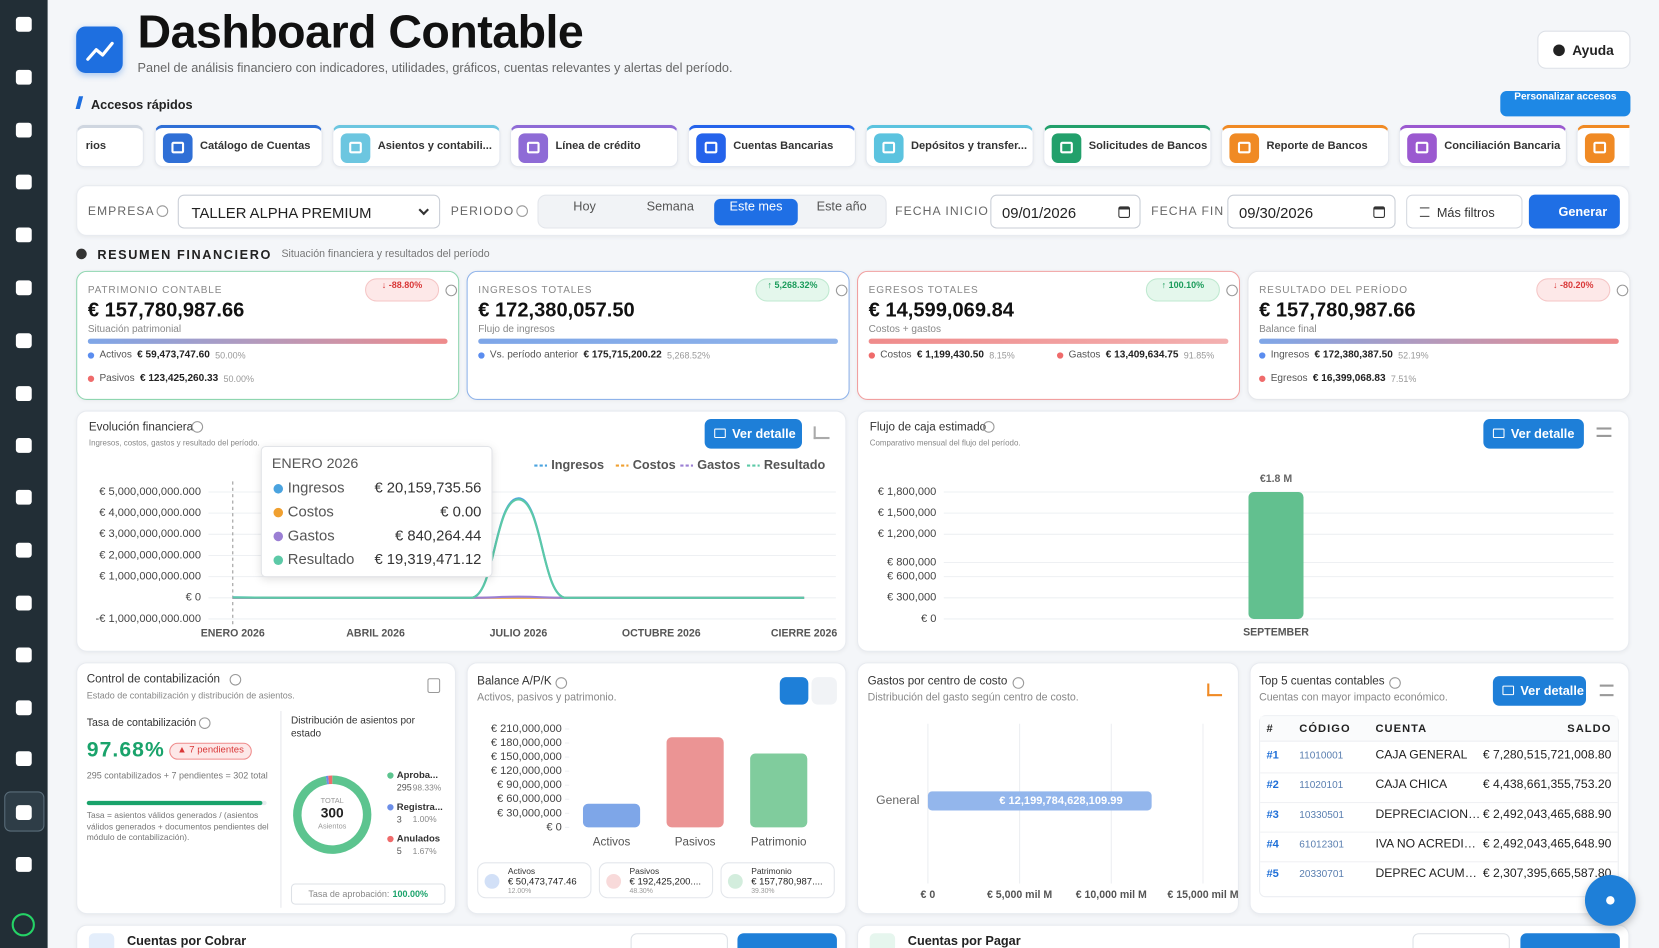  Describe the element at coordinates (1583, 212) in the screenshot. I see `generate-label: Generar` at that location.